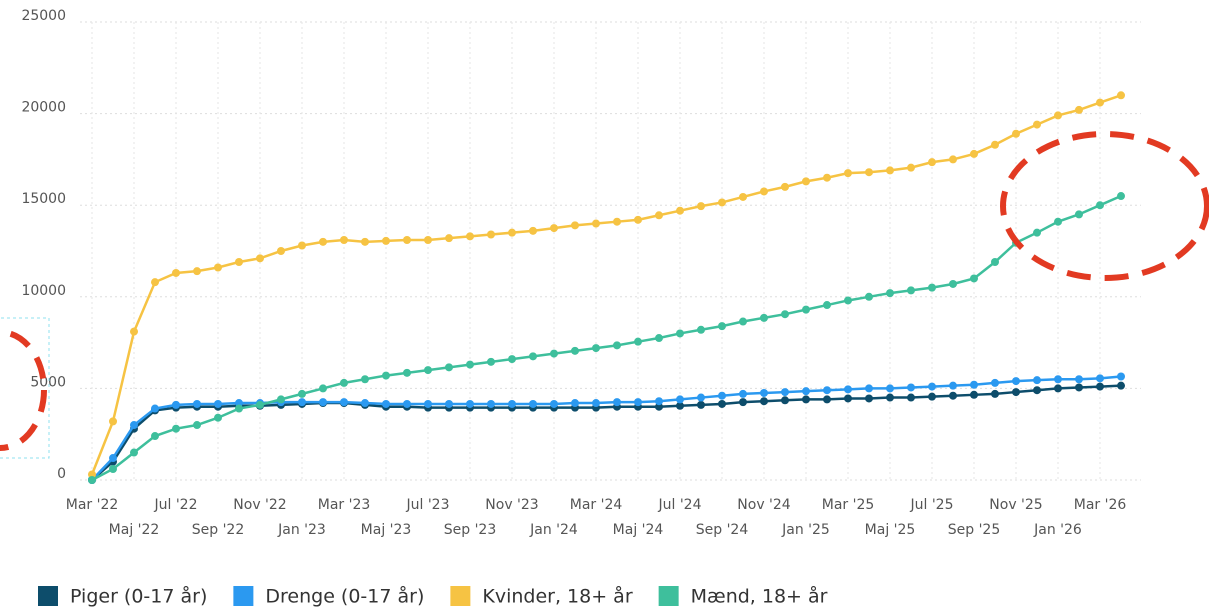 The height and width of the screenshot is (608, 1209). I want to click on legend-label: Mænd, 18+ år, so click(759, 596).